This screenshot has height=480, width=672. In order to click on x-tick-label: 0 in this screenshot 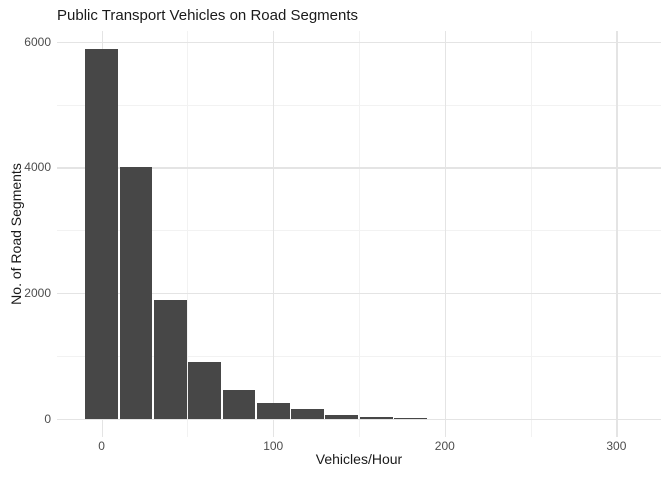, I will do `click(101, 446)`.